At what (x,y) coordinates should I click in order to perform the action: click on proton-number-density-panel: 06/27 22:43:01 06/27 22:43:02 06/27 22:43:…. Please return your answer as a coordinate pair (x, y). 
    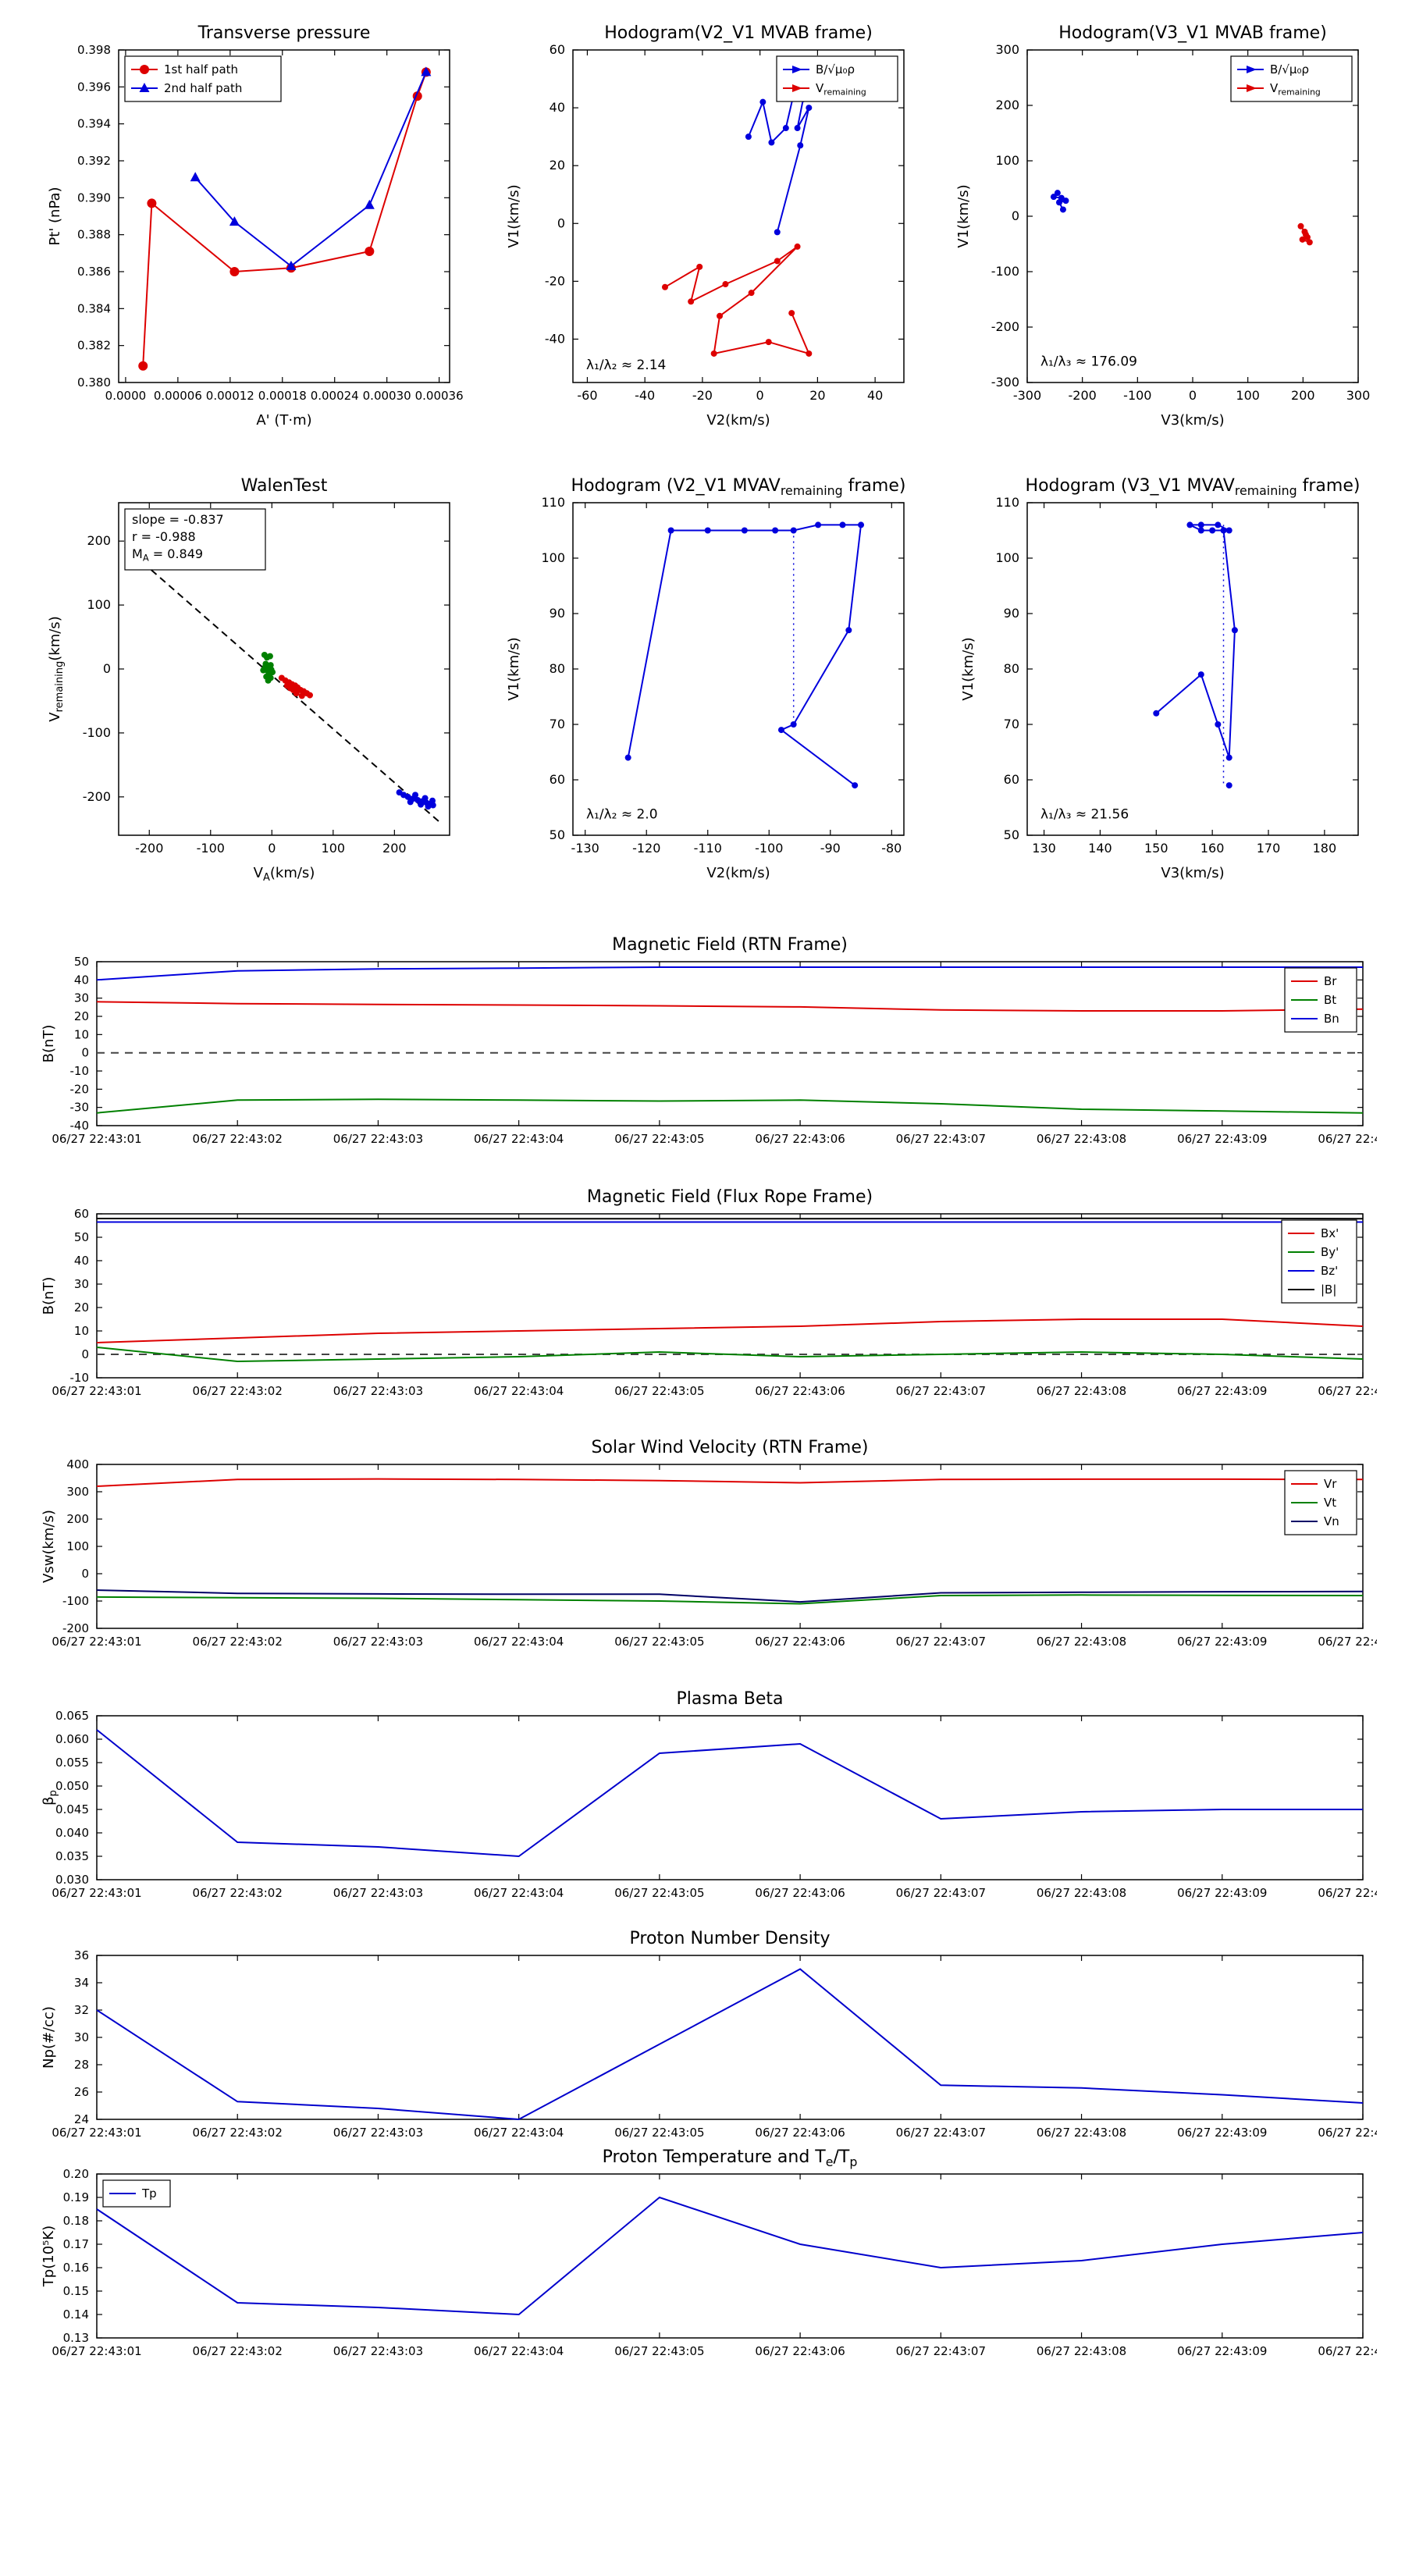
    Looking at the image, I should click on (703, 2041).